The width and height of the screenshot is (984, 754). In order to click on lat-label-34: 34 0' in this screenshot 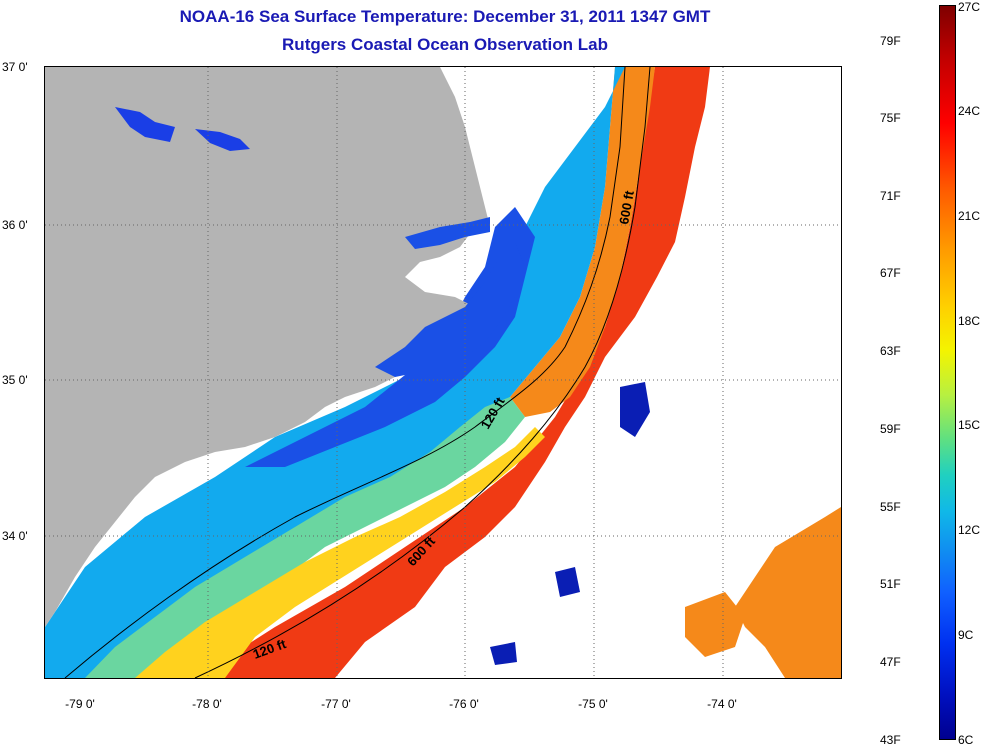, I will do `click(15, 536)`.